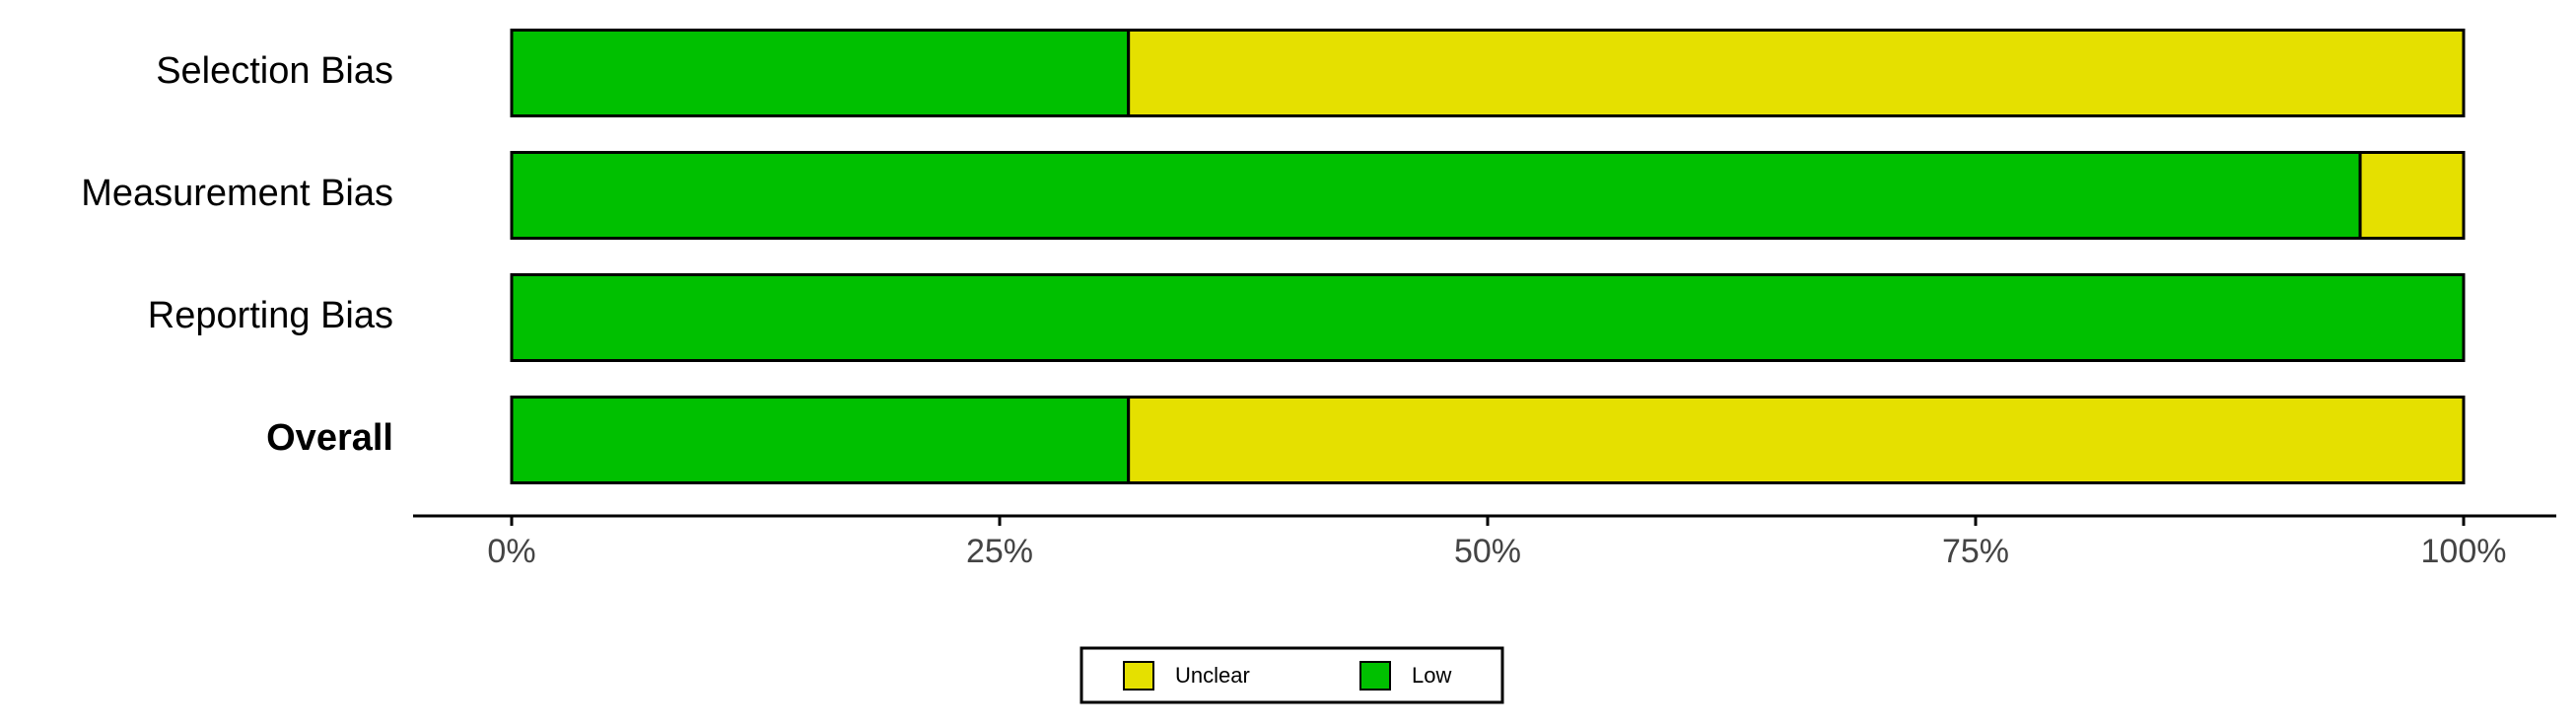 The image size is (2576, 728). I want to click on category-label: Overall, so click(329, 438).